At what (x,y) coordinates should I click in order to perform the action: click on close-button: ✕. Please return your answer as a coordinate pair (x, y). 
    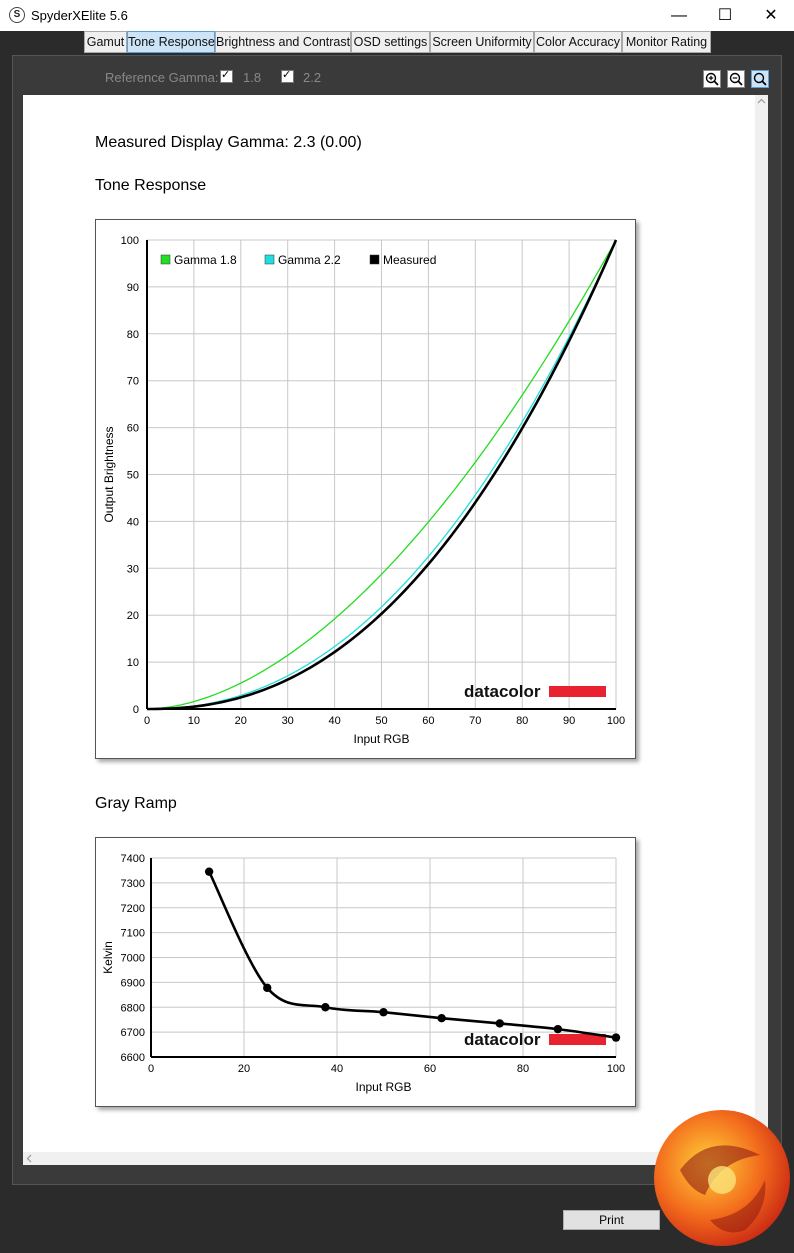
    Looking at the image, I should click on (771, 15).